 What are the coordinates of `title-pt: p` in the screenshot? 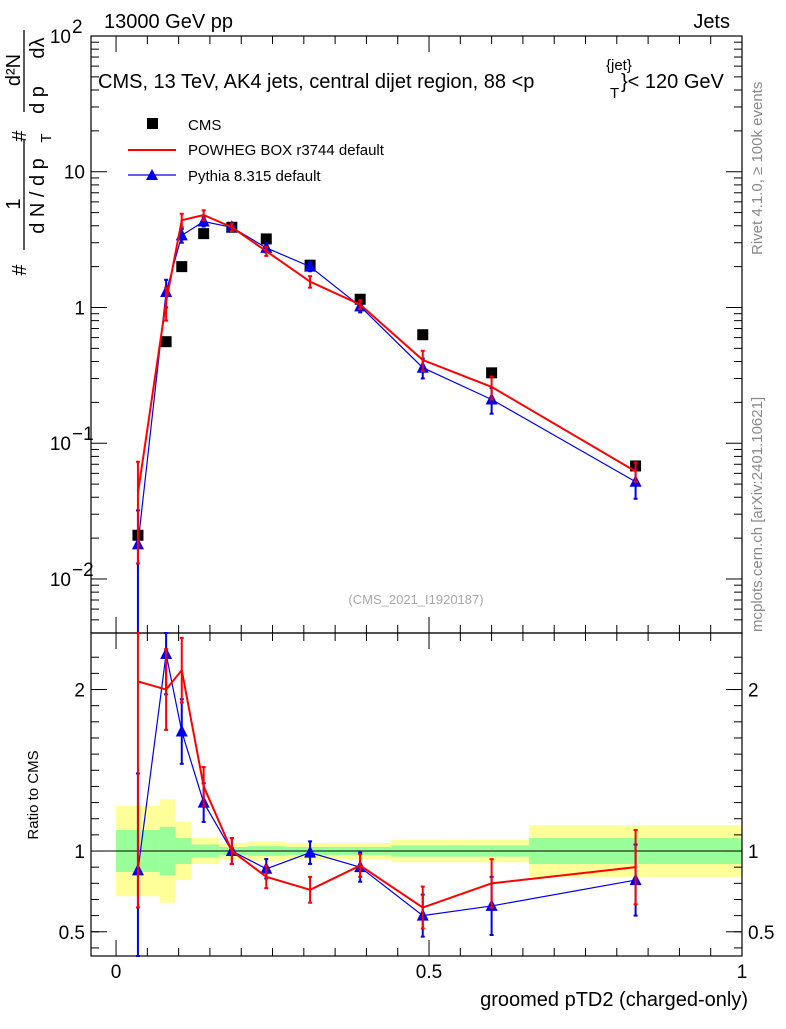 It's located at (528, 82).